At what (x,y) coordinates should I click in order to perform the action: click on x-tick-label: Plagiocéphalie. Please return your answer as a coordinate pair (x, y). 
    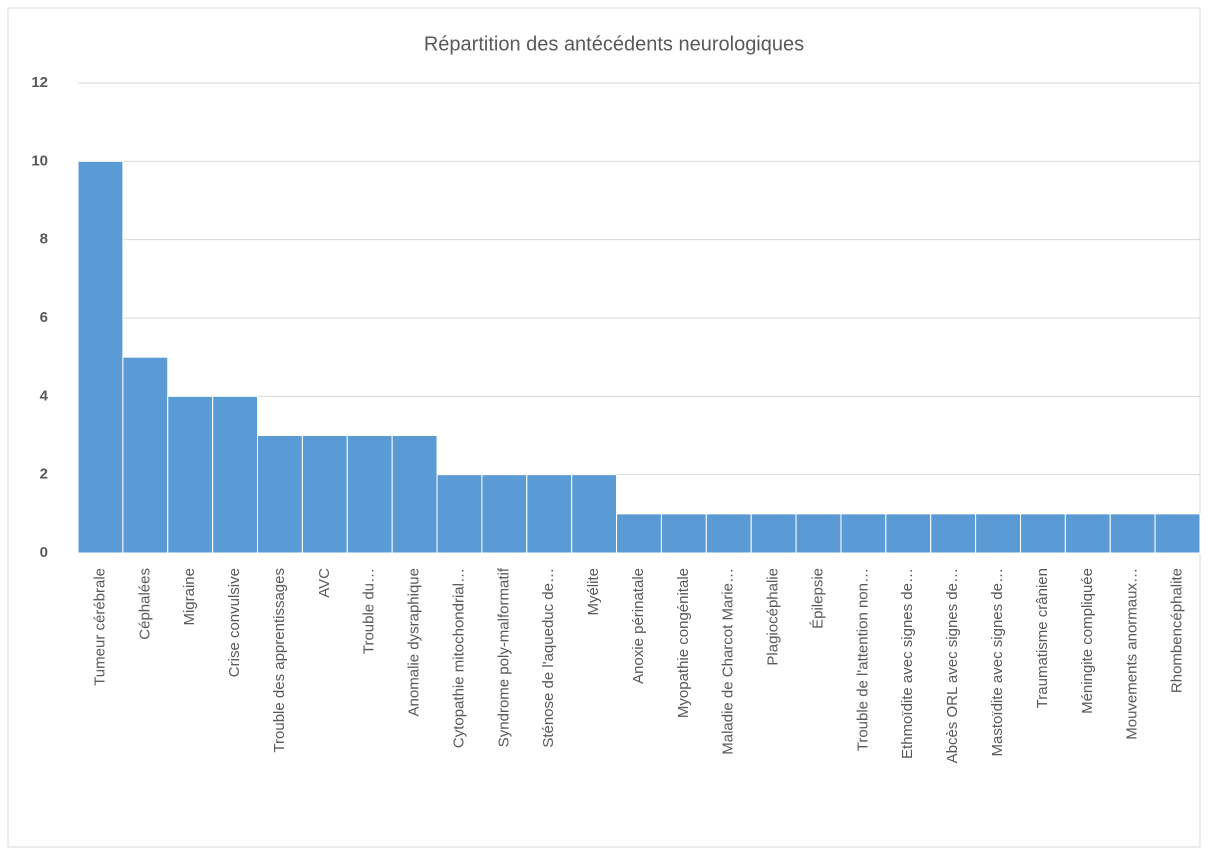
    Looking at the image, I should click on (773, 617).